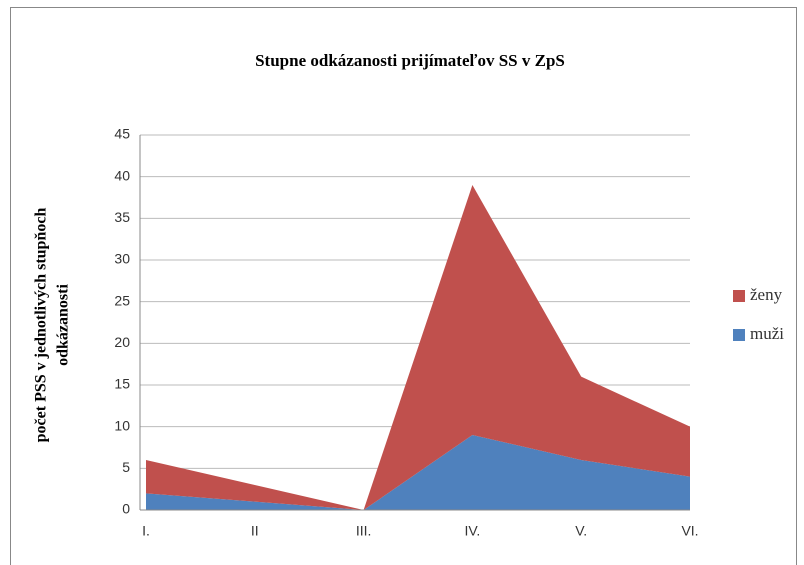 The height and width of the screenshot is (565, 804). I want to click on y-tick-label: 15, so click(122, 384).